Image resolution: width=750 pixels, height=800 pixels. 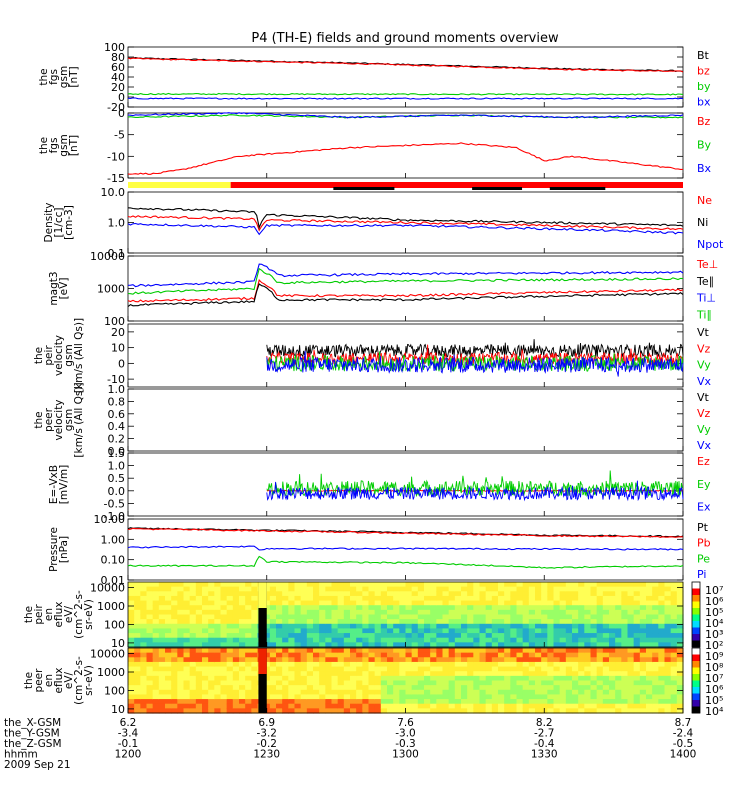 I want to click on panel-frame, so click(x=405, y=222).